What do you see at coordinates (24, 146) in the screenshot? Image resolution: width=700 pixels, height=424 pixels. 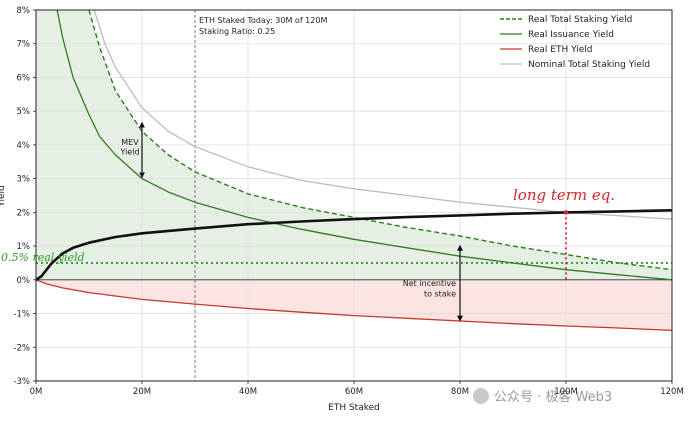 I see `y-tick-label: 4%` at bounding box center [24, 146].